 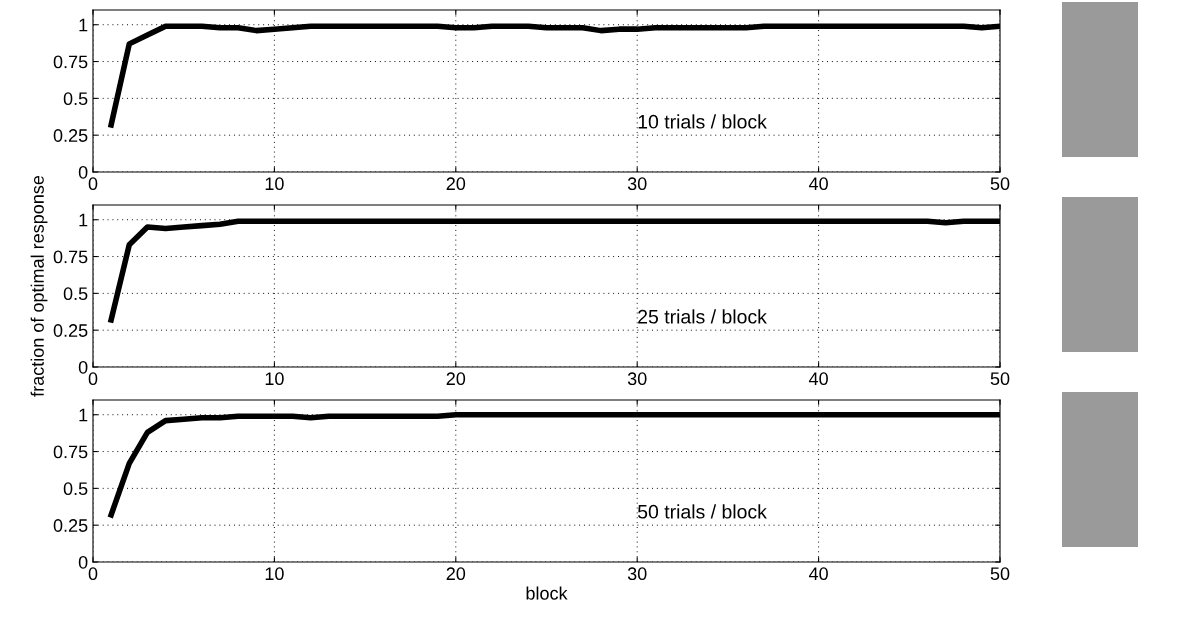 I want to click on y-axis-title: fraction of optimal response, so click(x=39, y=286).